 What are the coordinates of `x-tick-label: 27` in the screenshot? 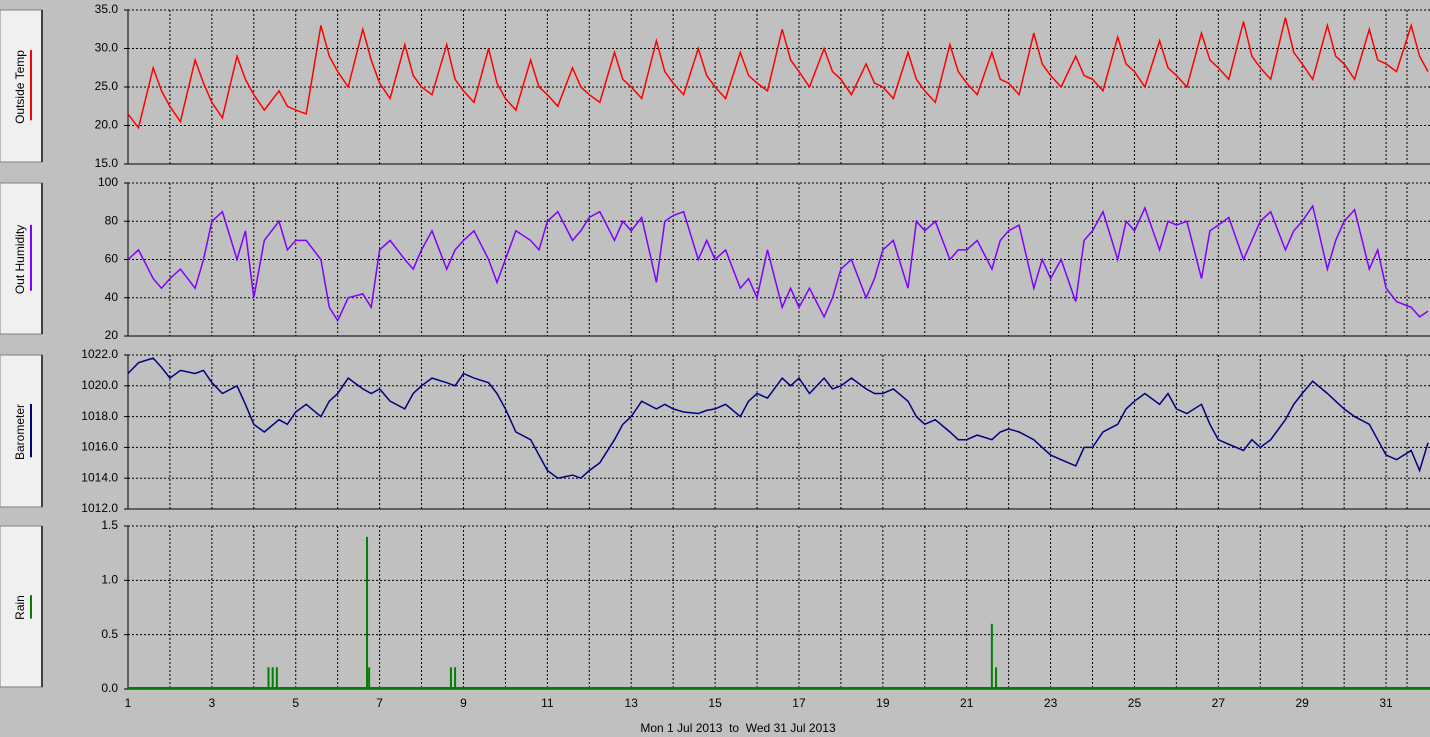 It's located at (1219, 703).